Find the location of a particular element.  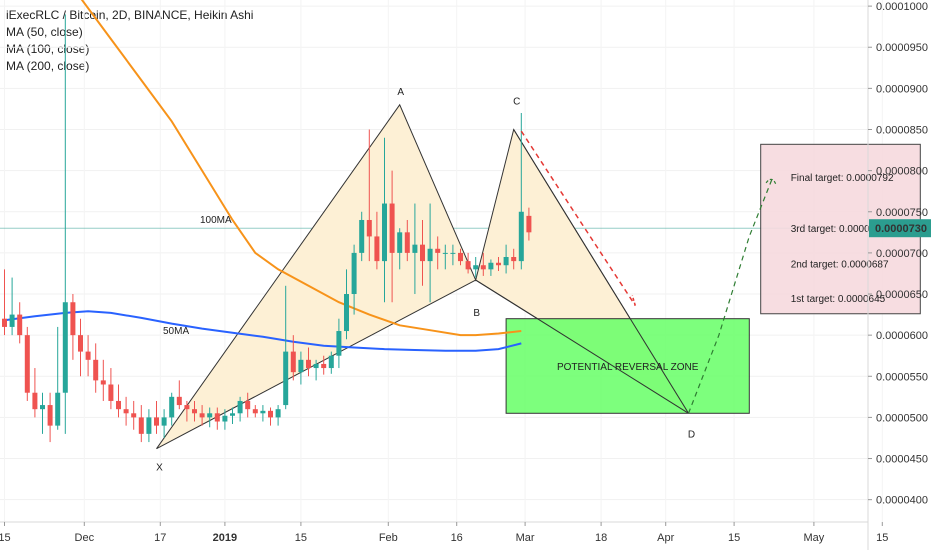

time-tick-label: Apr is located at coordinates (665, 538).